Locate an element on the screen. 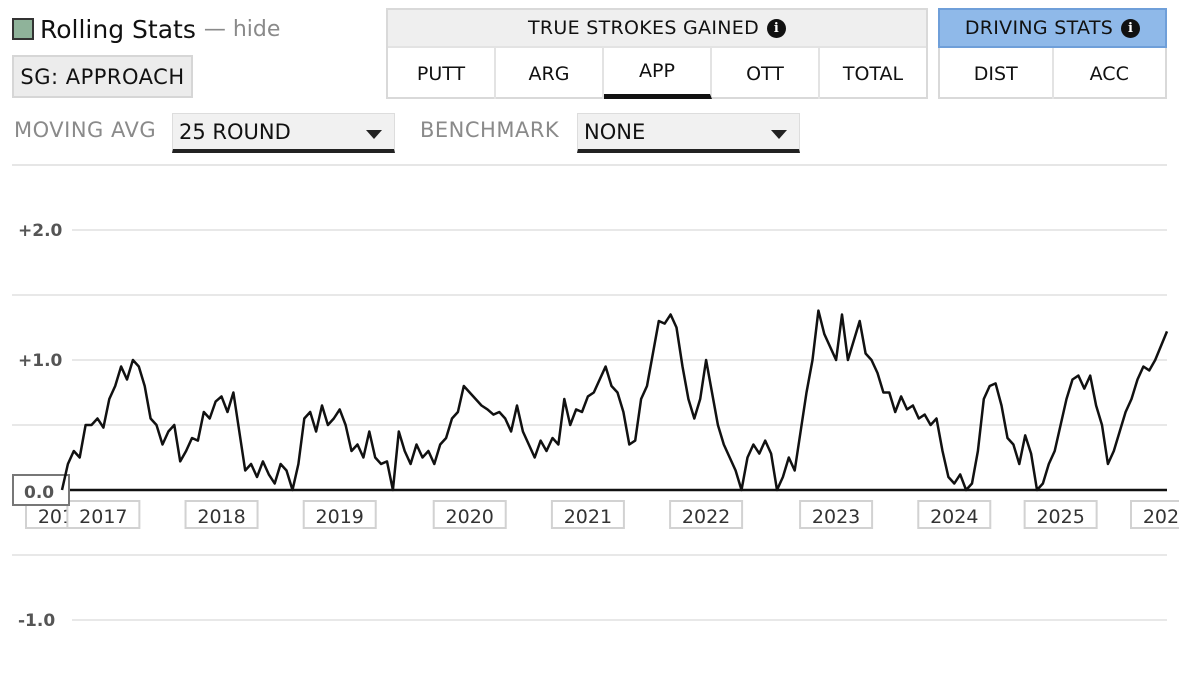  moving-avg-select: 25 ROUND is located at coordinates (283, 133).